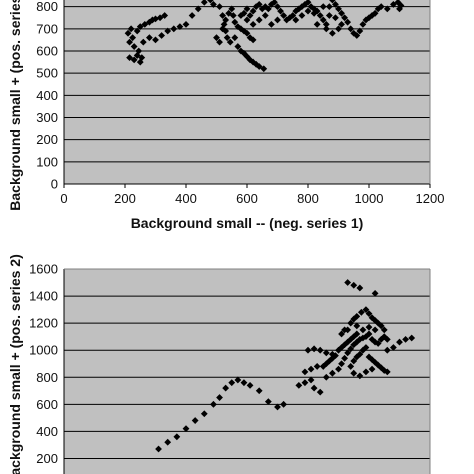  What do you see at coordinates (43, 296) in the screenshot?
I see `y-tick-label: 1400` at bounding box center [43, 296].